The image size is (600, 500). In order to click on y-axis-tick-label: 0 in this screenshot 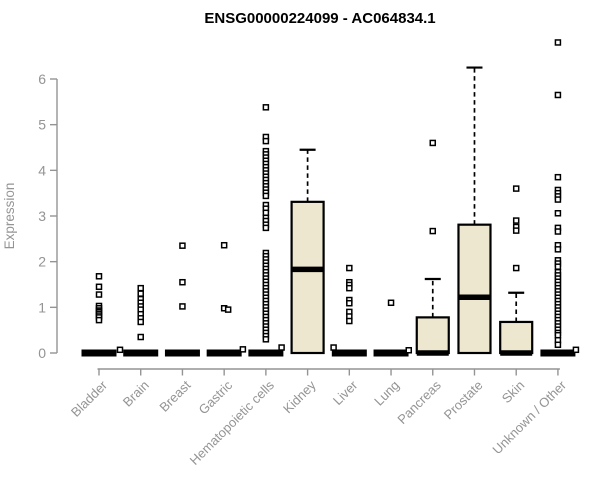, I will do `click(42, 353)`.